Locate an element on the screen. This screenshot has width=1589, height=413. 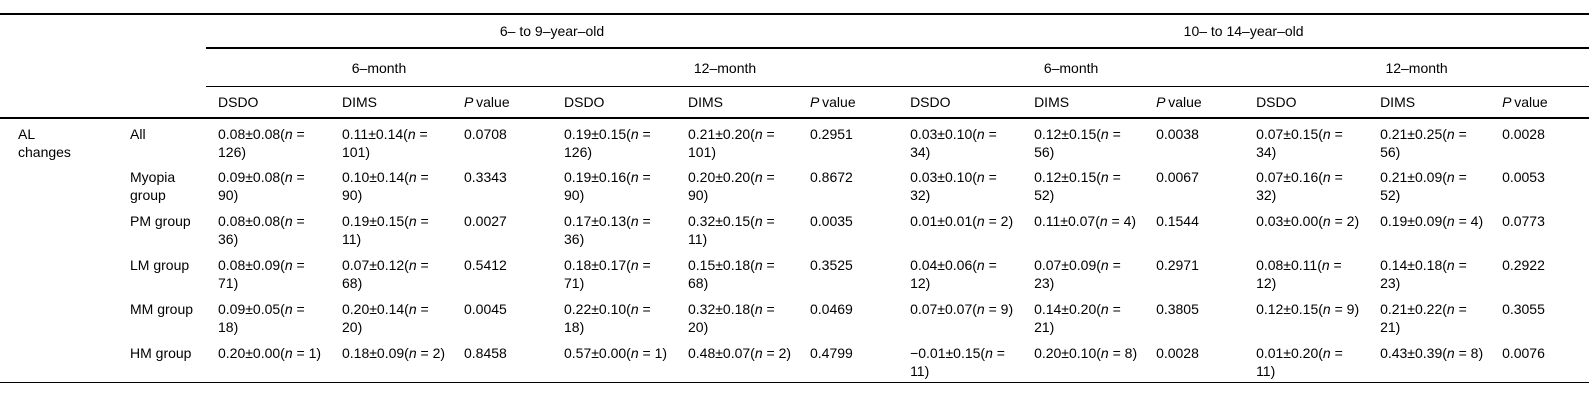
value-cell: 0.3805 is located at coordinates (1177, 309).